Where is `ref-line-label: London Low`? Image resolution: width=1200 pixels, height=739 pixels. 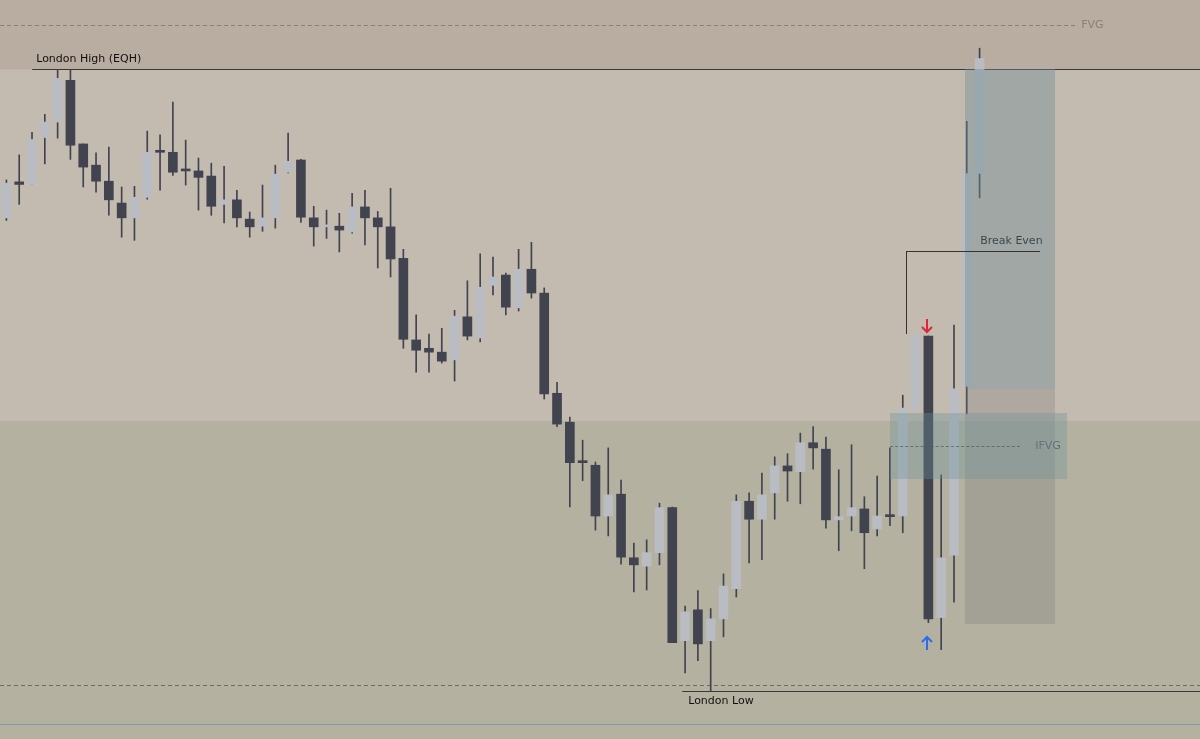
ref-line-label: London Low is located at coordinates (721, 701).